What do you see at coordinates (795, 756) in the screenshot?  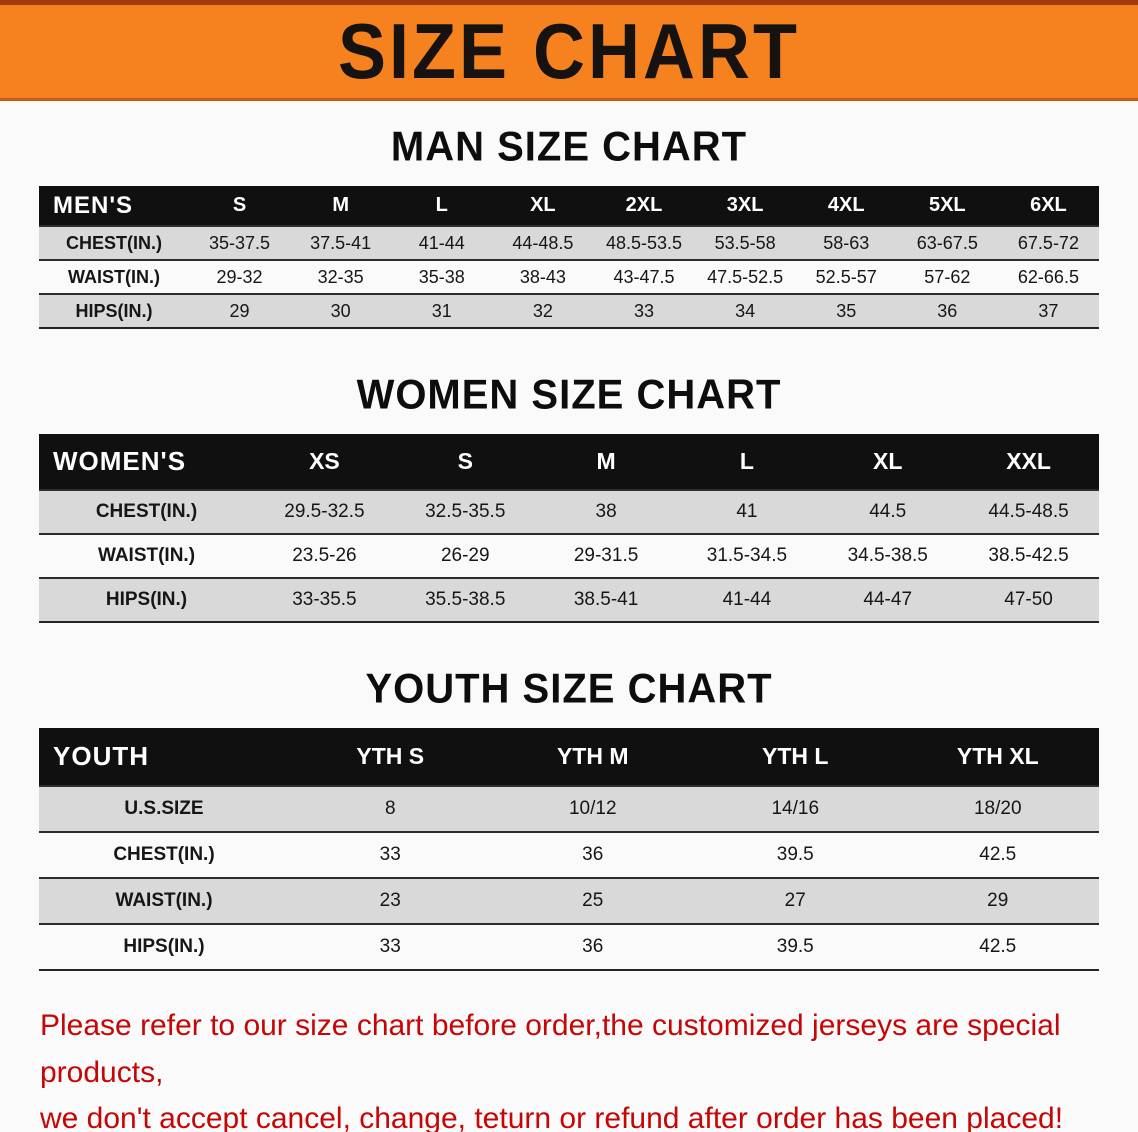 I see `column-header-yth-l: YTH L` at bounding box center [795, 756].